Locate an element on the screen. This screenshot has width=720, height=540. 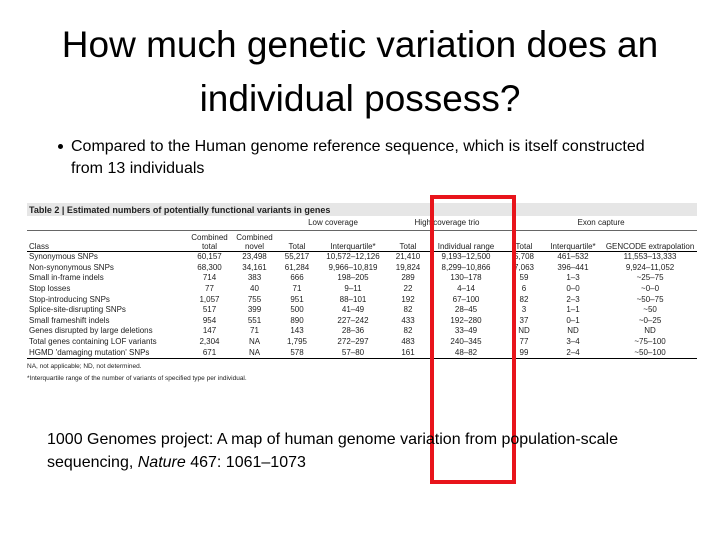
table-cell: NA is located at coordinates (254, 342).